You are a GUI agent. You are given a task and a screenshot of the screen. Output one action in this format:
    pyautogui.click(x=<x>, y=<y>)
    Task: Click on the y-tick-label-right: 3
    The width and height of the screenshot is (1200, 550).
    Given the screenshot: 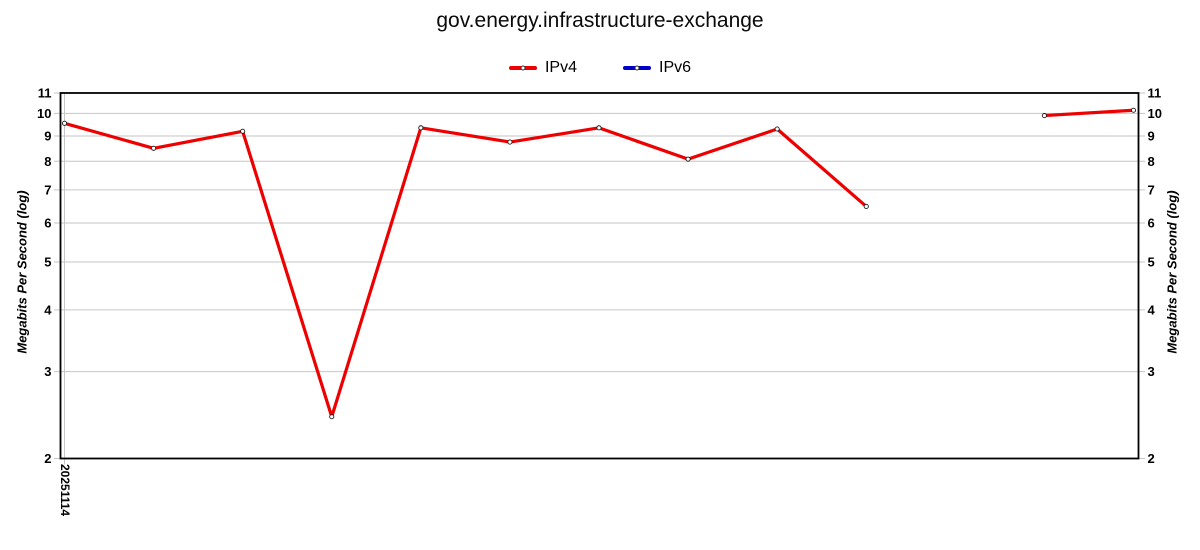 What is the action you would take?
    pyautogui.click(x=1151, y=371)
    